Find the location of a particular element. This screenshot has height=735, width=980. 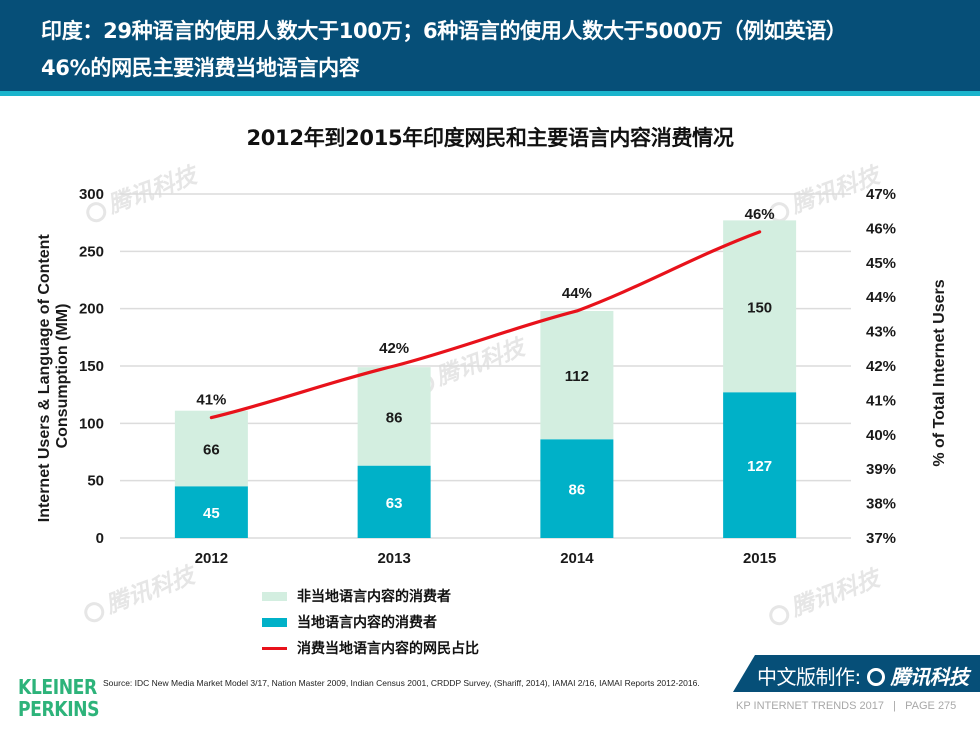

bar-label-non-local: 150 is located at coordinates (759, 307).